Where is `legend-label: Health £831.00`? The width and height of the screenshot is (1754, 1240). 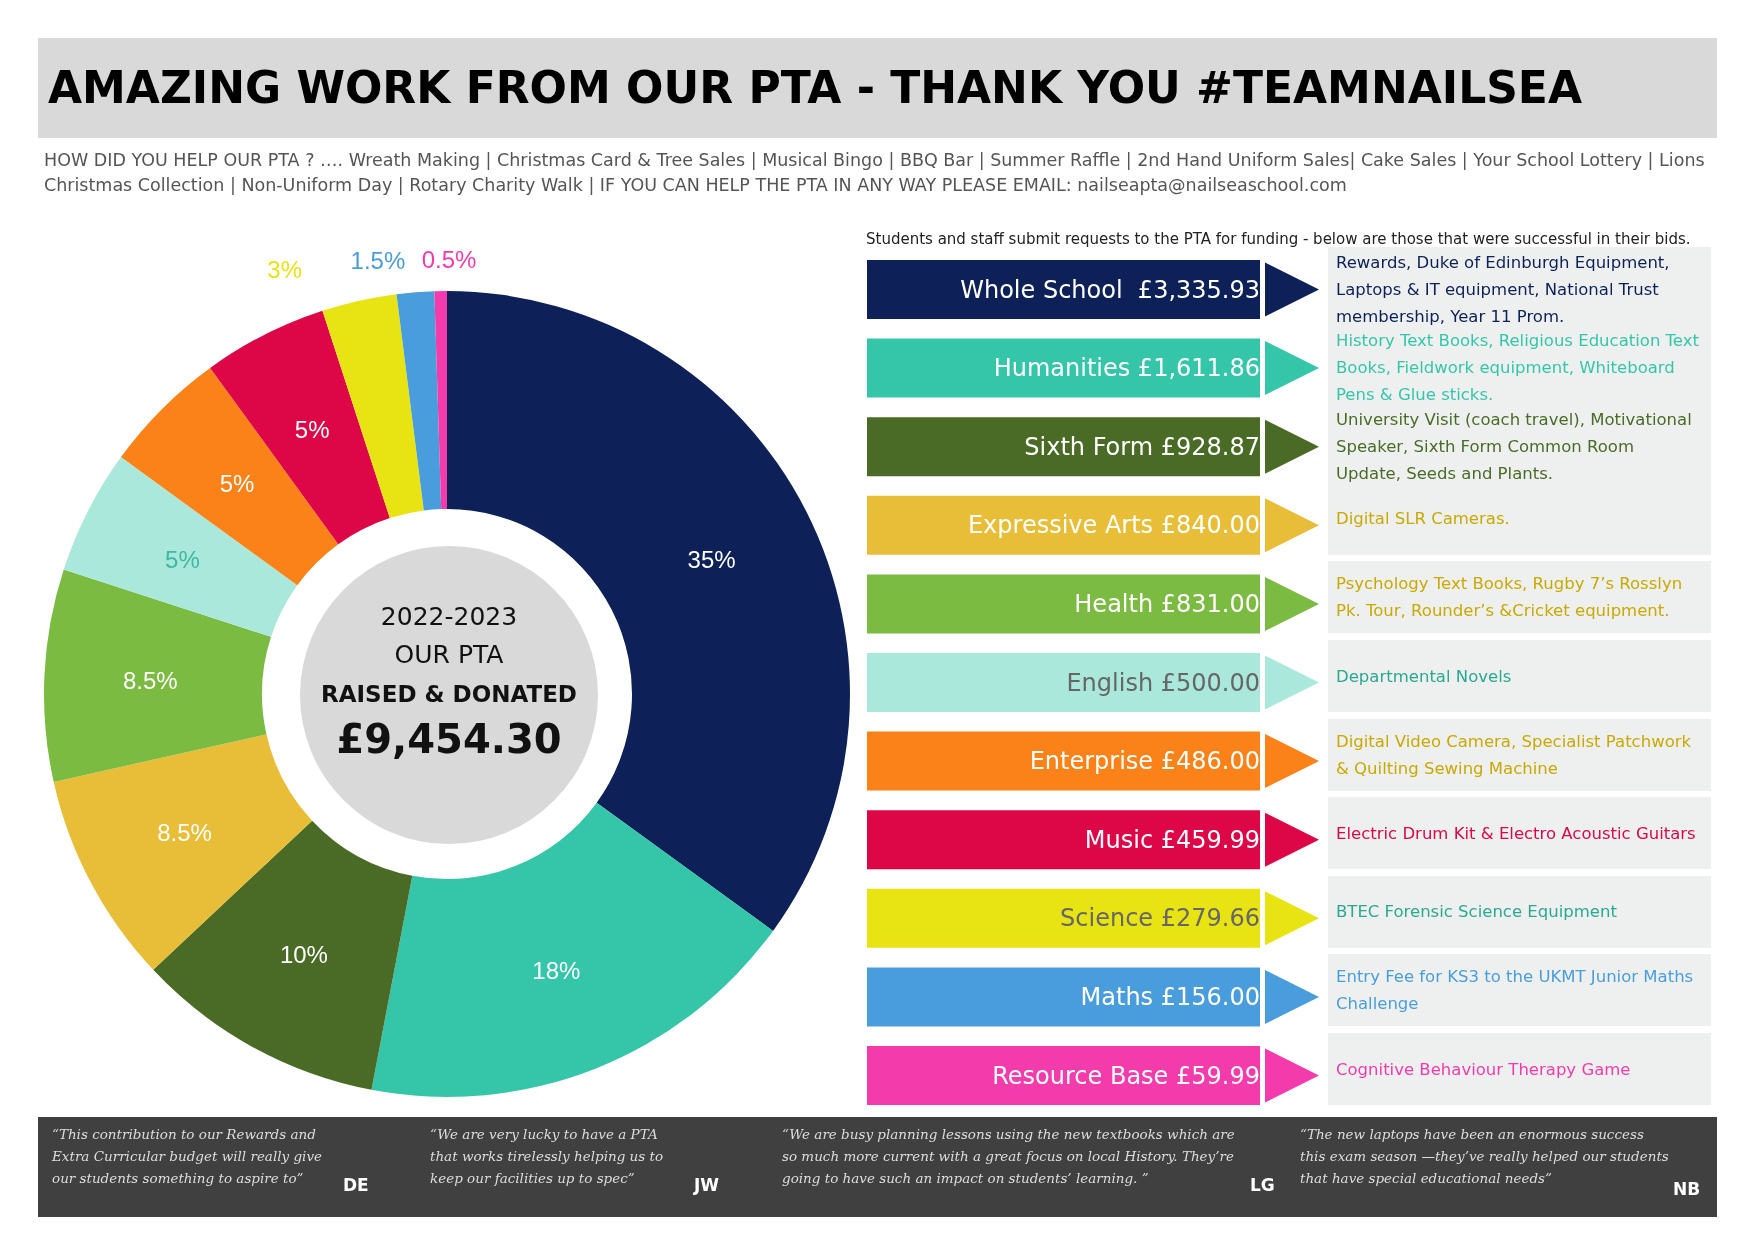 legend-label: Health £831.00 is located at coordinates (1167, 603).